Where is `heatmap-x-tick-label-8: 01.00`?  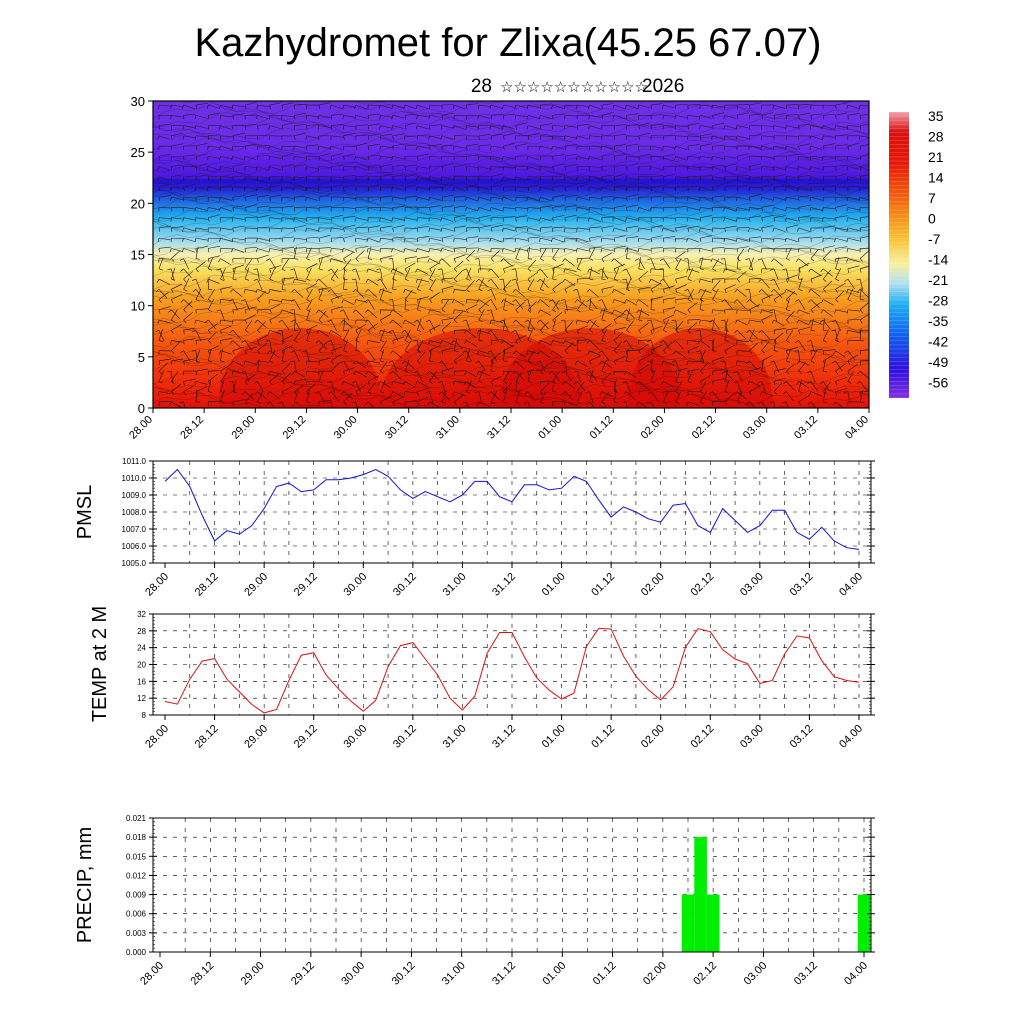 heatmap-x-tick-label-8: 01.00 is located at coordinates (550, 428).